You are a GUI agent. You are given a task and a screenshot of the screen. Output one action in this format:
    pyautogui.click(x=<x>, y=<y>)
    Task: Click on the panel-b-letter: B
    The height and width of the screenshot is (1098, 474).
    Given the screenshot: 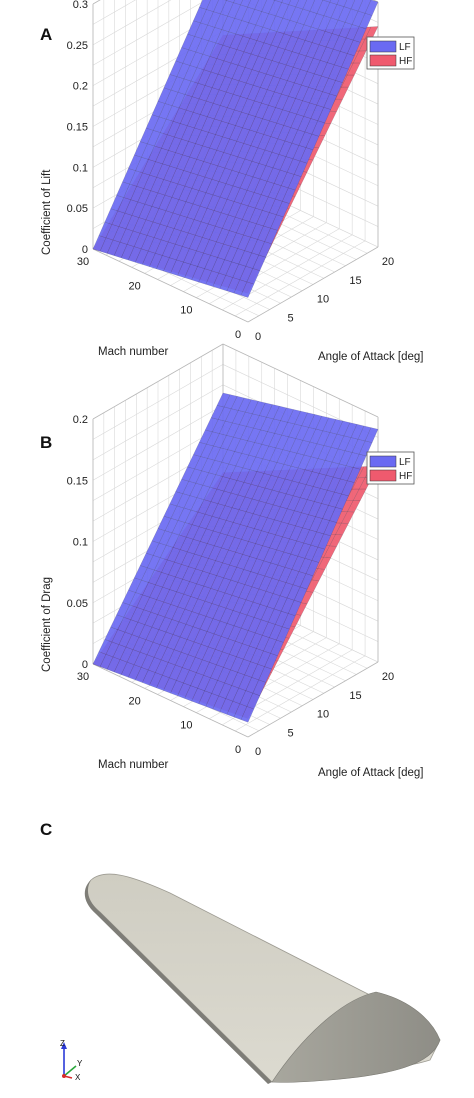 What is the action you would take?
    pyautogui.click(x=46, y=442)
    